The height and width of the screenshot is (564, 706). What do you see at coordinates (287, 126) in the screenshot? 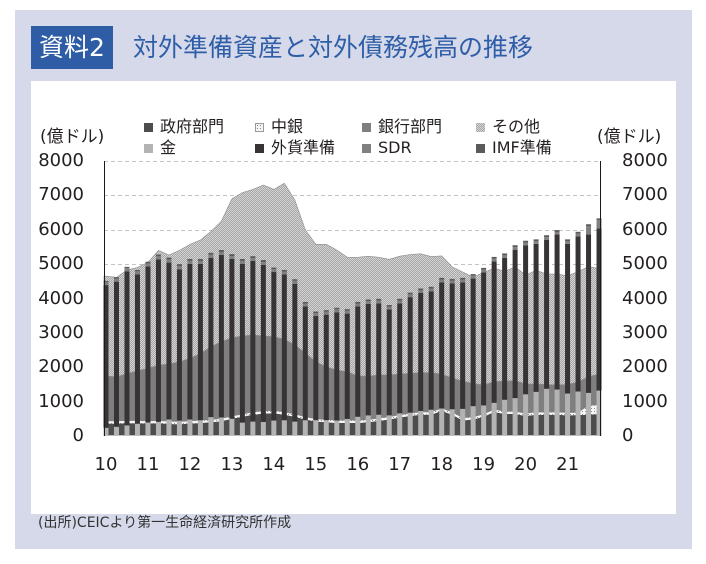
I see `legend-label: 中銀` at bounding box center [287, 126].